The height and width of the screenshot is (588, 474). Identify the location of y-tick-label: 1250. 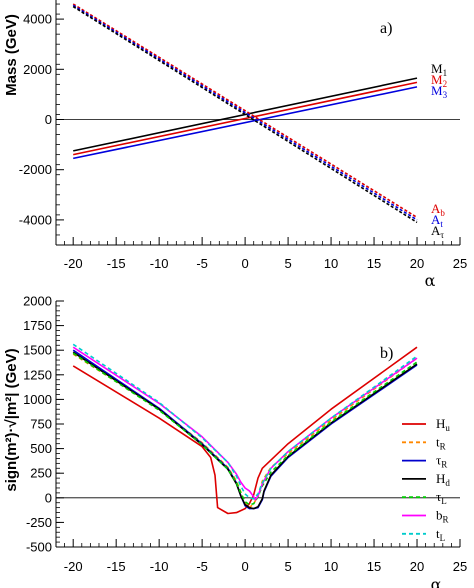
(37, 374).